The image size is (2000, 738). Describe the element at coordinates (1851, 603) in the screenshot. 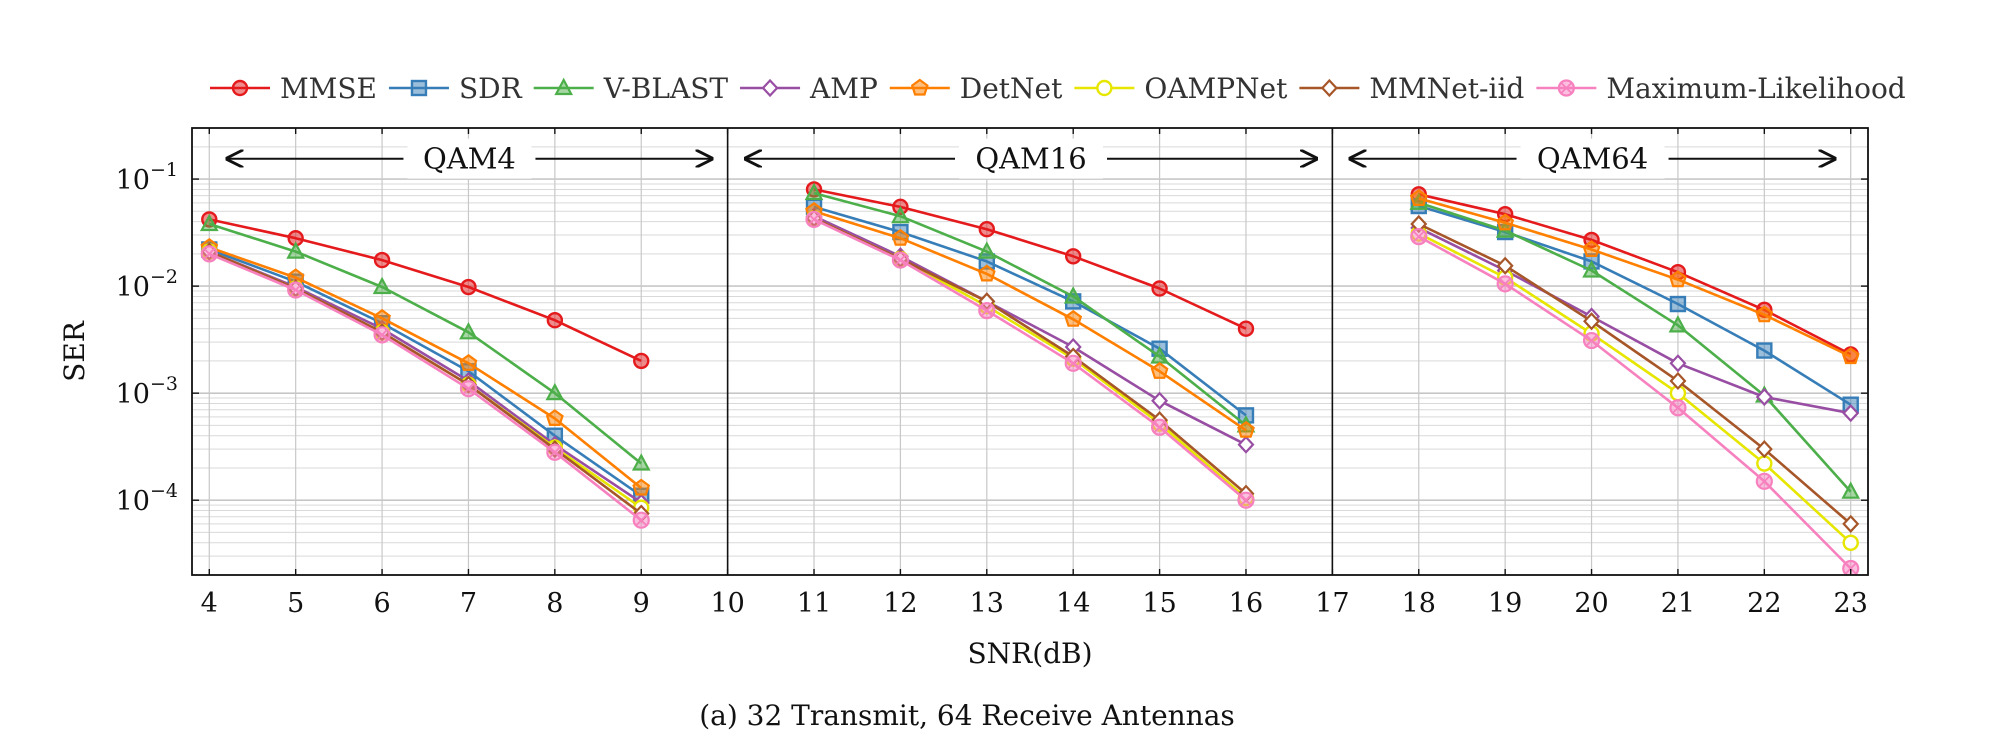

I see `x-tick-label: 23` at that location.